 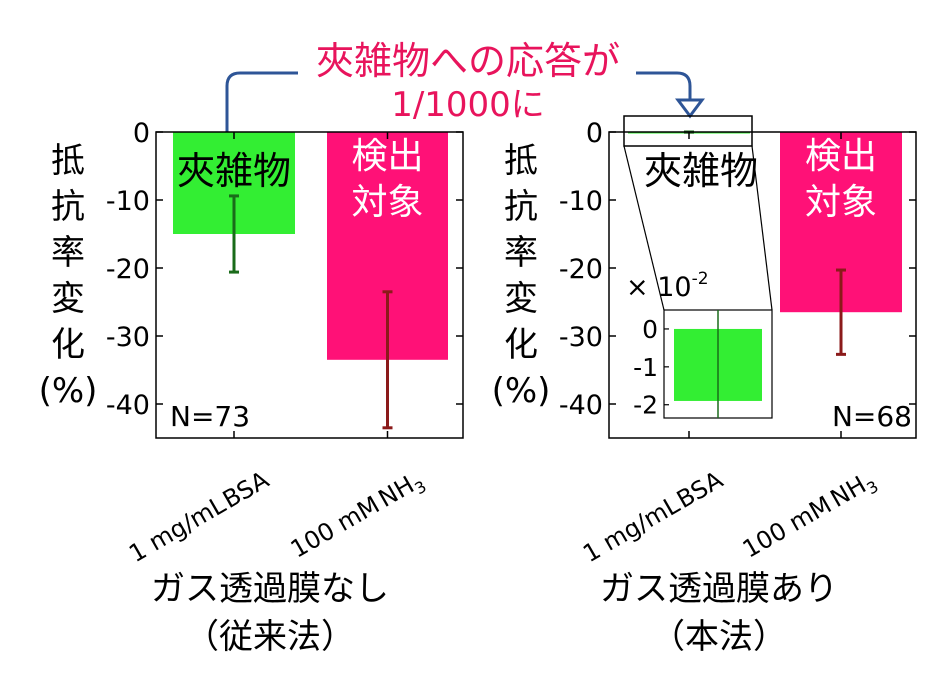 What do you see at coordinates (688, 131) in the screenshot?
I see `zoom-box` at bounding box center [688, 131].